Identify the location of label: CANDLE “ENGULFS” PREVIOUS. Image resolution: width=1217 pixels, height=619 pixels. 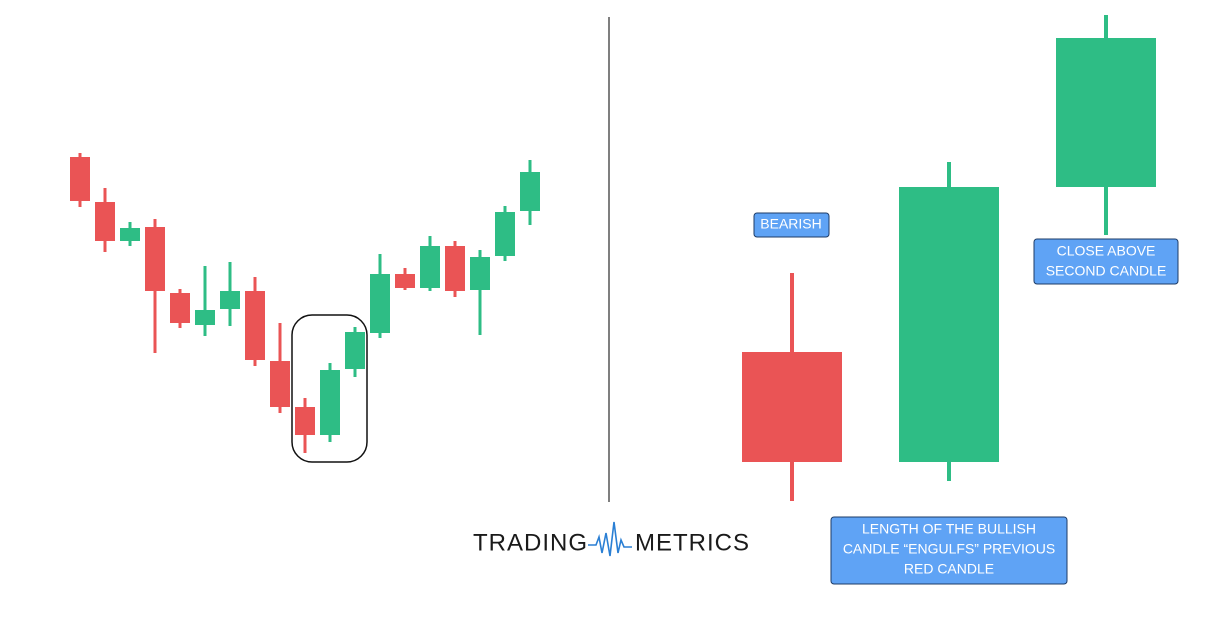
(949, 549).